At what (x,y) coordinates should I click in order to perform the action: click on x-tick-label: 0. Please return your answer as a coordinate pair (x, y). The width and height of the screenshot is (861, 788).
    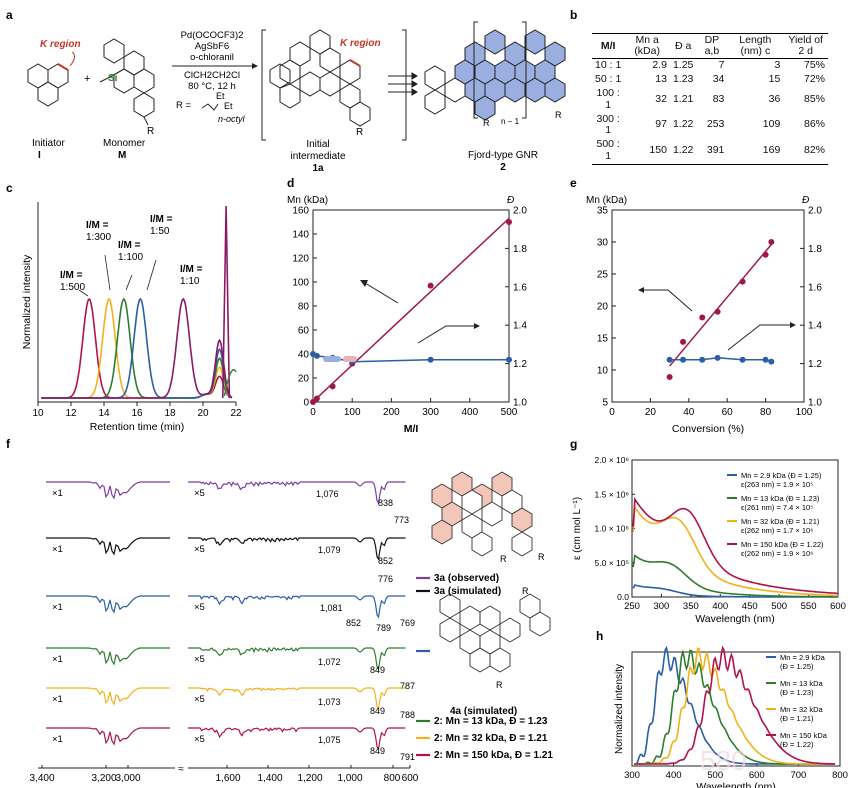
    Looking at the image, I should click on (612, 412).